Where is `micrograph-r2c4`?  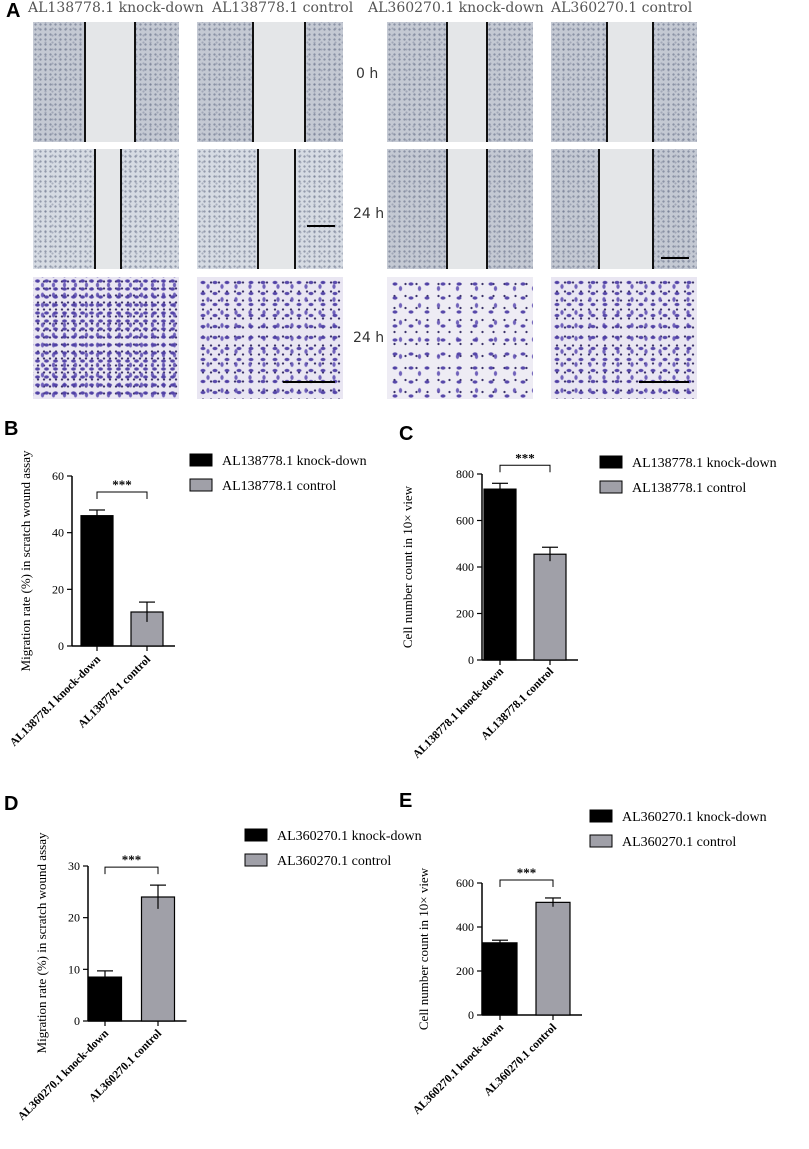
micrograph-r2c4 is located at coordinates (624, 209).